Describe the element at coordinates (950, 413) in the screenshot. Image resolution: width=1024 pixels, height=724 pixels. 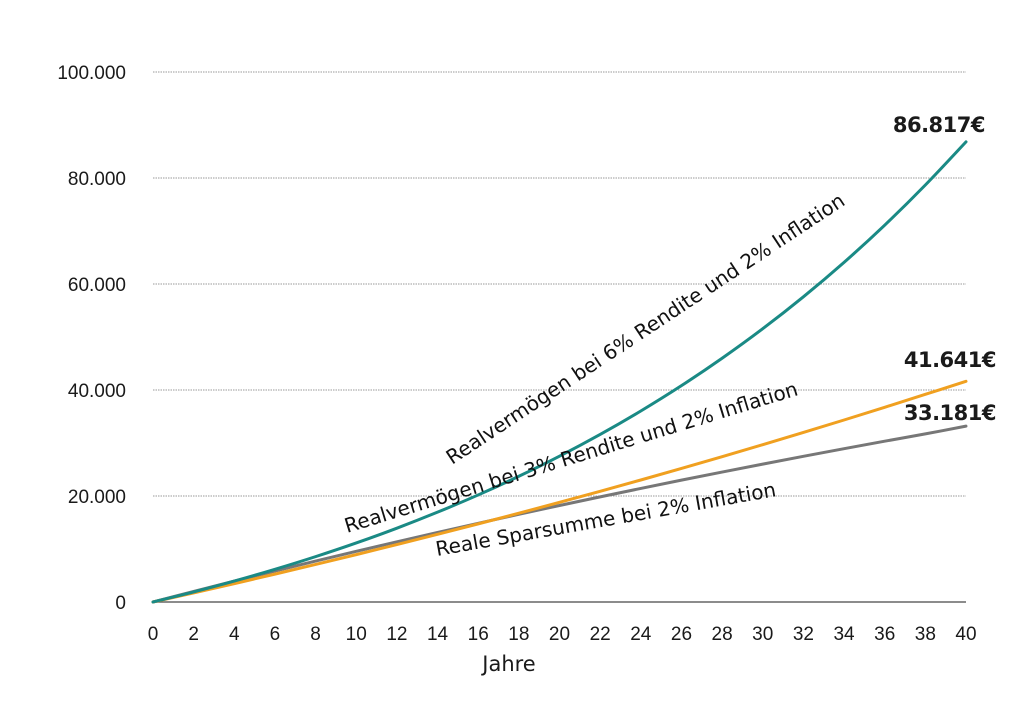
I see `end-label-savings: 33.181€` at that location.